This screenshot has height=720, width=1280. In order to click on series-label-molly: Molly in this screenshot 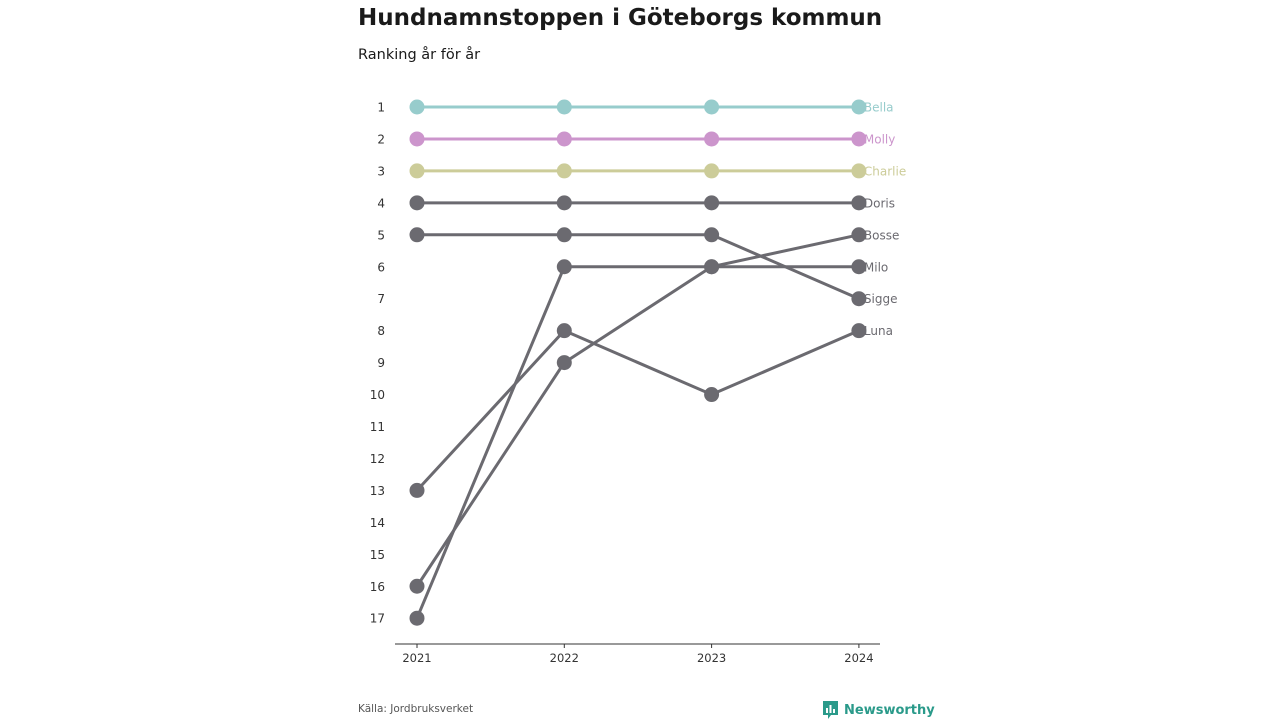, I will do `click(879, 139)`.